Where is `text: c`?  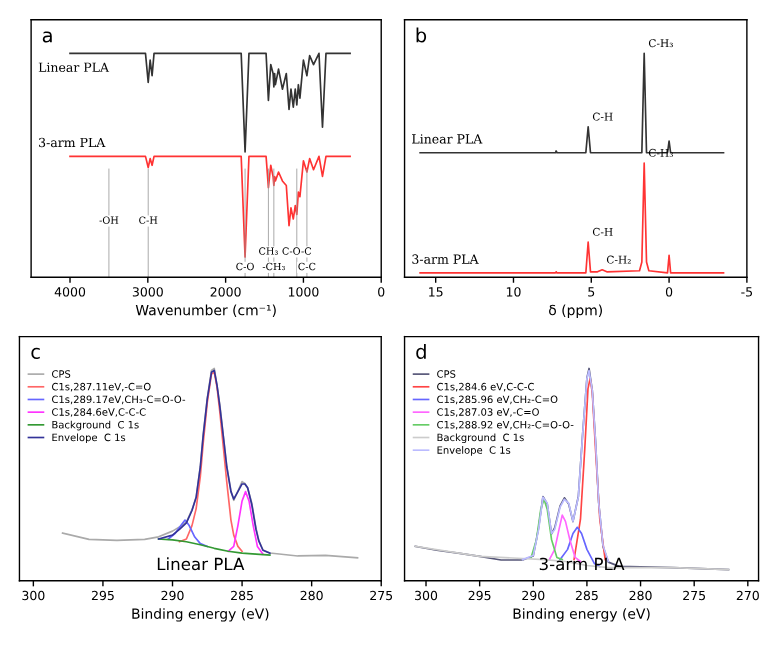 text: c is located at coordinates (35, 353).